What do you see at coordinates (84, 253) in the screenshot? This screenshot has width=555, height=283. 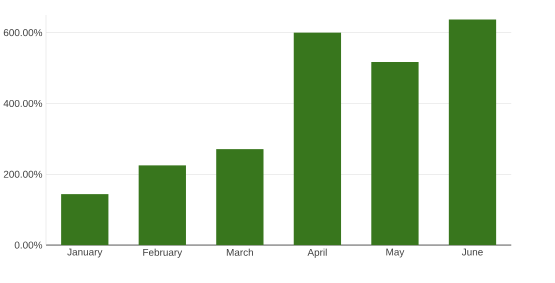 I see `x-tick-label: January` at bounding box center [84, 253].